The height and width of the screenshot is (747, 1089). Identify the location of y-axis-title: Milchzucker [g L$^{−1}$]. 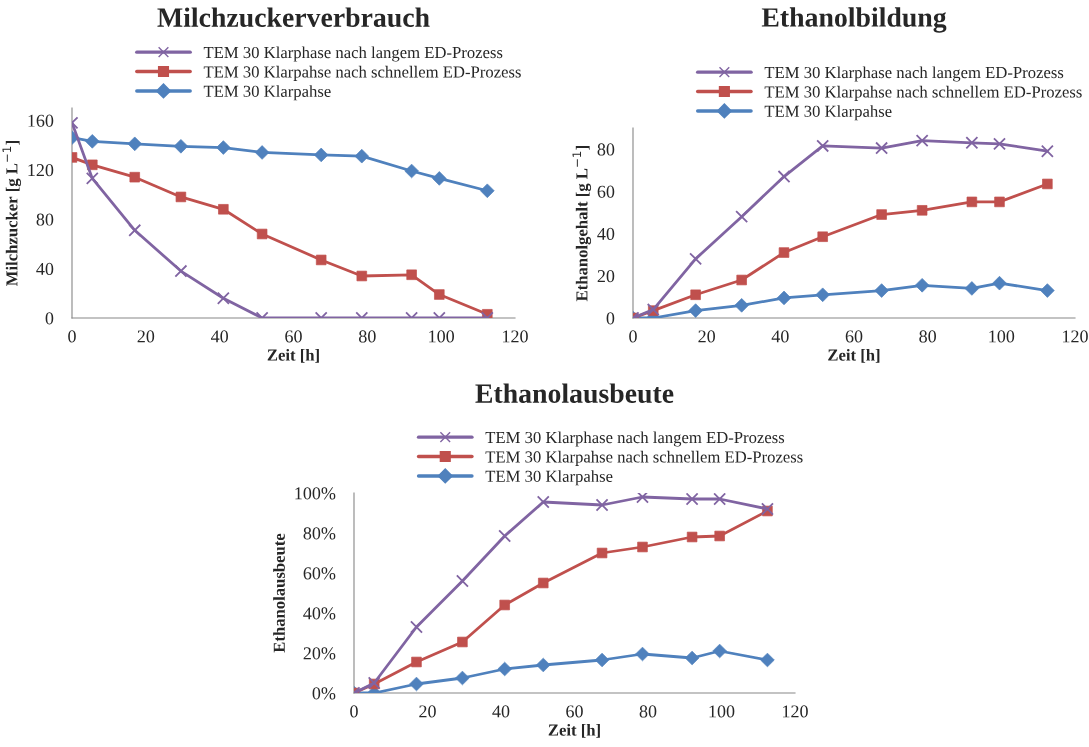
(12, 213).